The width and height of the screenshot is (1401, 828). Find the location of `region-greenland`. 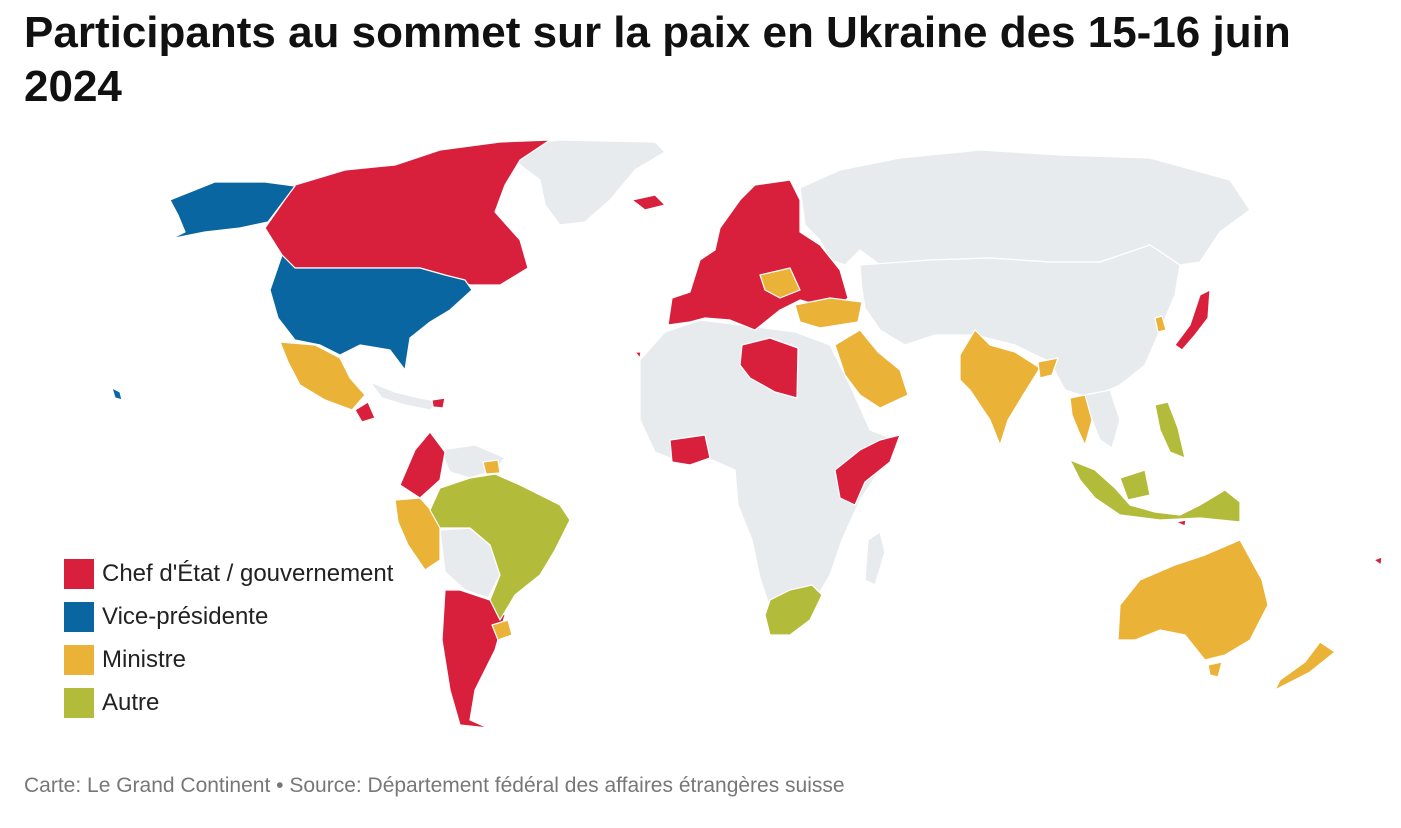

region-greenland is located at coordinates (585, 182).